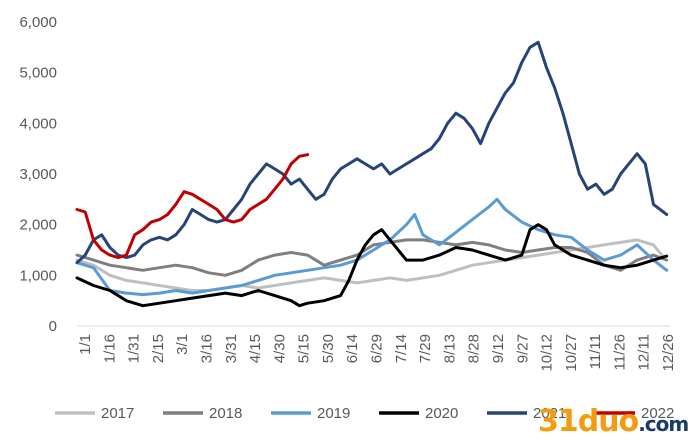  I want to click on y-tick-label: 4,000, so click(38, 123).